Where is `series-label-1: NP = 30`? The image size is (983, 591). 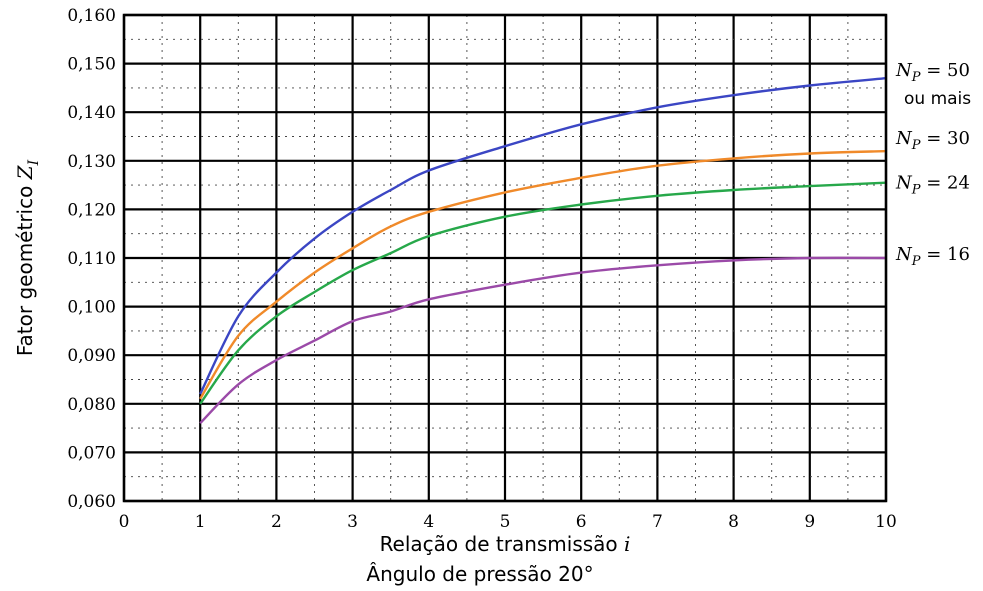 series-label-1: NP = 30 is located at coordinates (932, 140).